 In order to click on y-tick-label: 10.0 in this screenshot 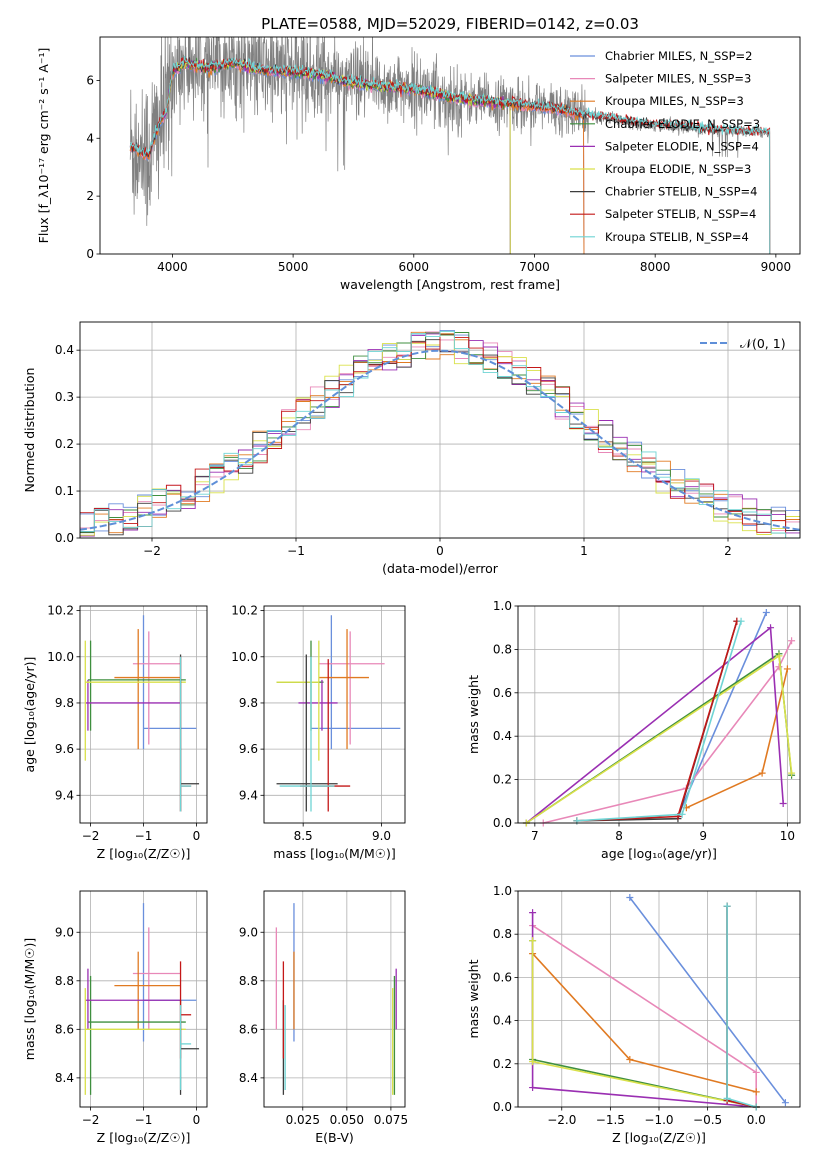, I will do `click(244, 657)`.